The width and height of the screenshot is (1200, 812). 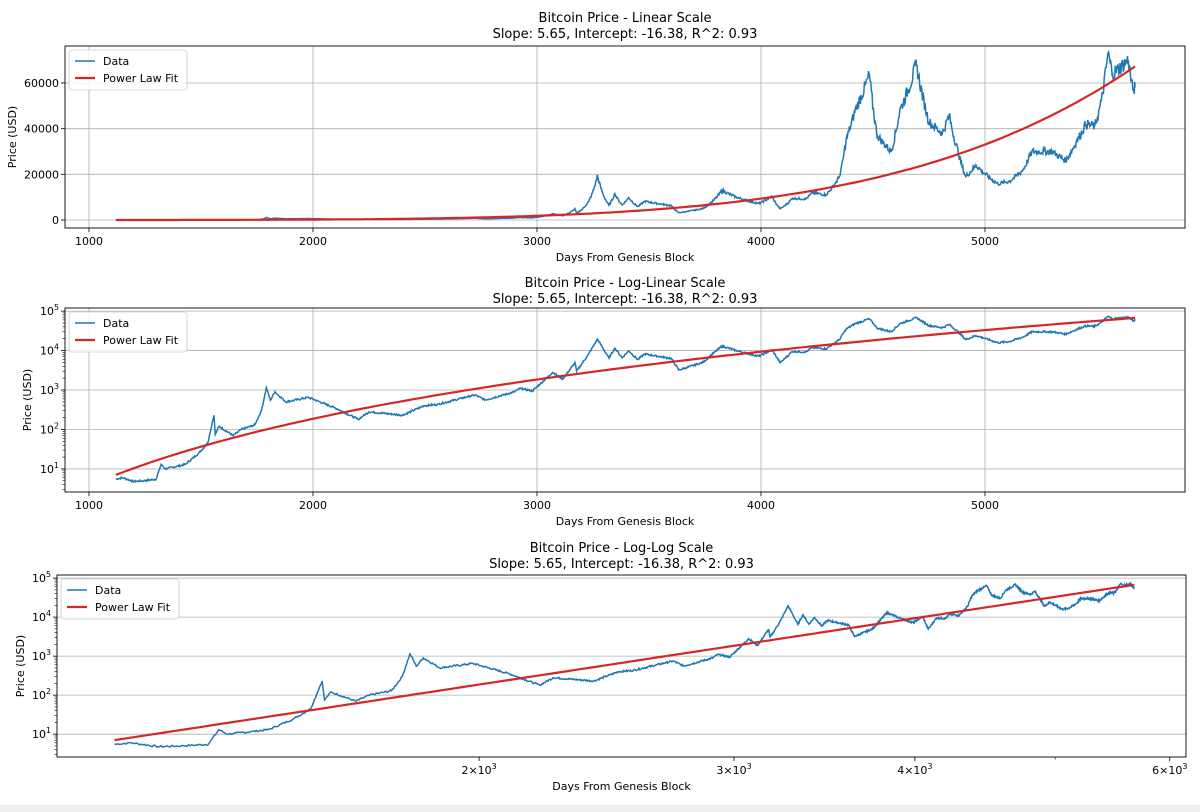 What do you see at coordinates (914, 769) in the screenshot?
I see `x-tick-label: 4×10³` at bounding box center [914, 769].